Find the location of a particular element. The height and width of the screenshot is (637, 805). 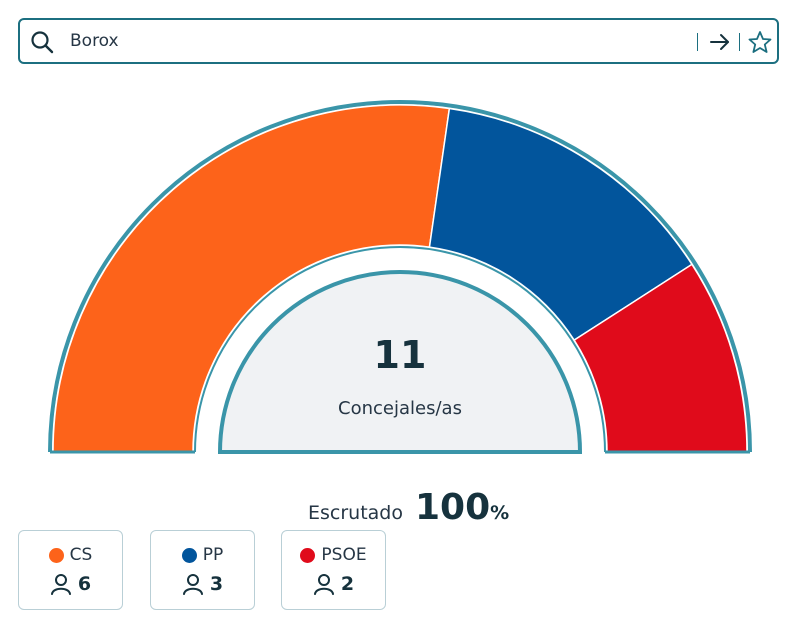

total-seats-label: Concejales/as is located at coordinates (400, 408).